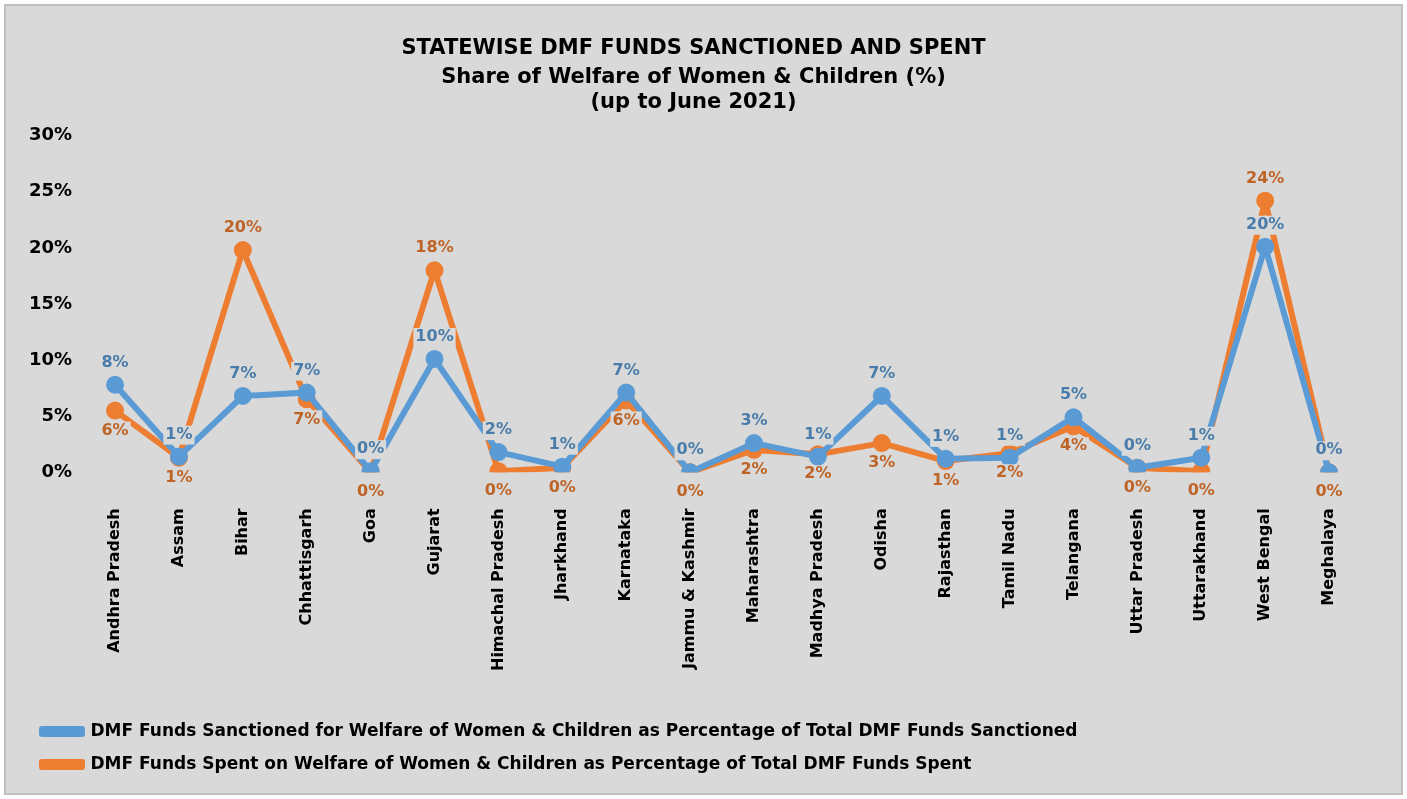 The width and height of the screenshot is (1407, 799). What do you see at coordinates (944, 553) in the screenshot?
I see `x-tick-label: Rajasthan` at bounding box center [944, 553].